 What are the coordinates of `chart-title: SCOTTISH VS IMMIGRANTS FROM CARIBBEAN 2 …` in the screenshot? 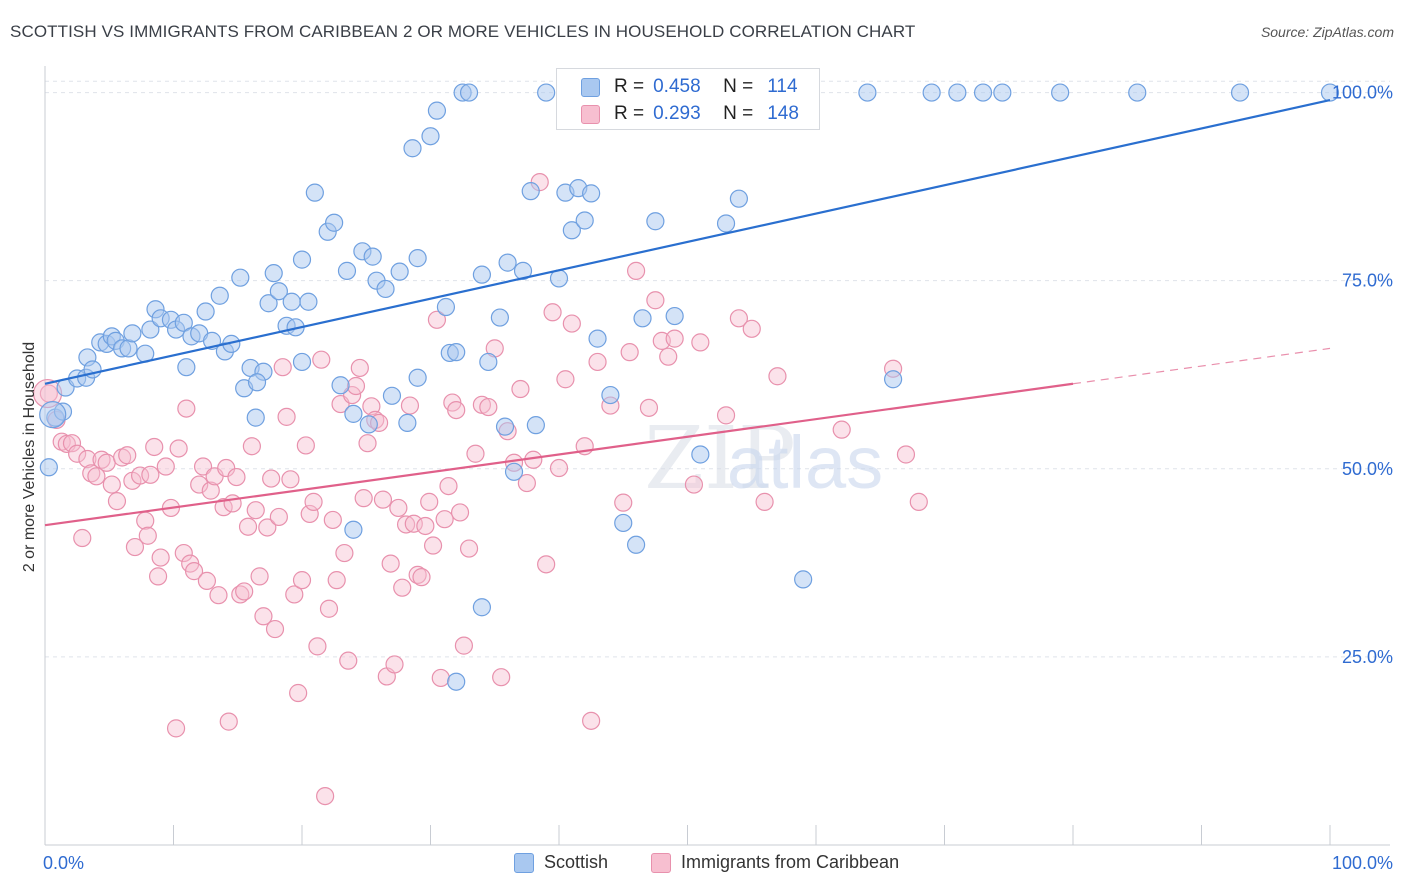 It's located at (463, 31).